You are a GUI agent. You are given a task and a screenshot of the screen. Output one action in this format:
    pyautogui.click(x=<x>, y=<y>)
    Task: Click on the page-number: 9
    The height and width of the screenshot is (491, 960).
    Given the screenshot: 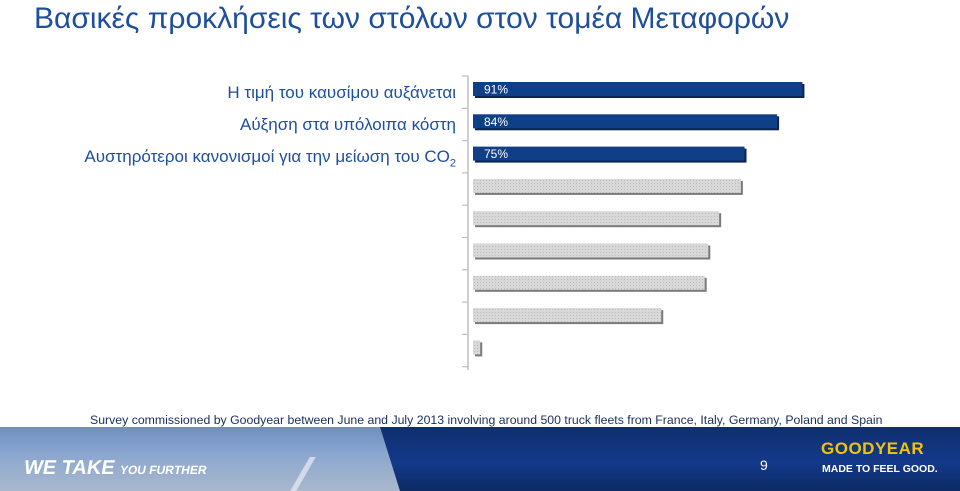 What is the action you would take?
    pyautogui.click(x=764, y=465)
    